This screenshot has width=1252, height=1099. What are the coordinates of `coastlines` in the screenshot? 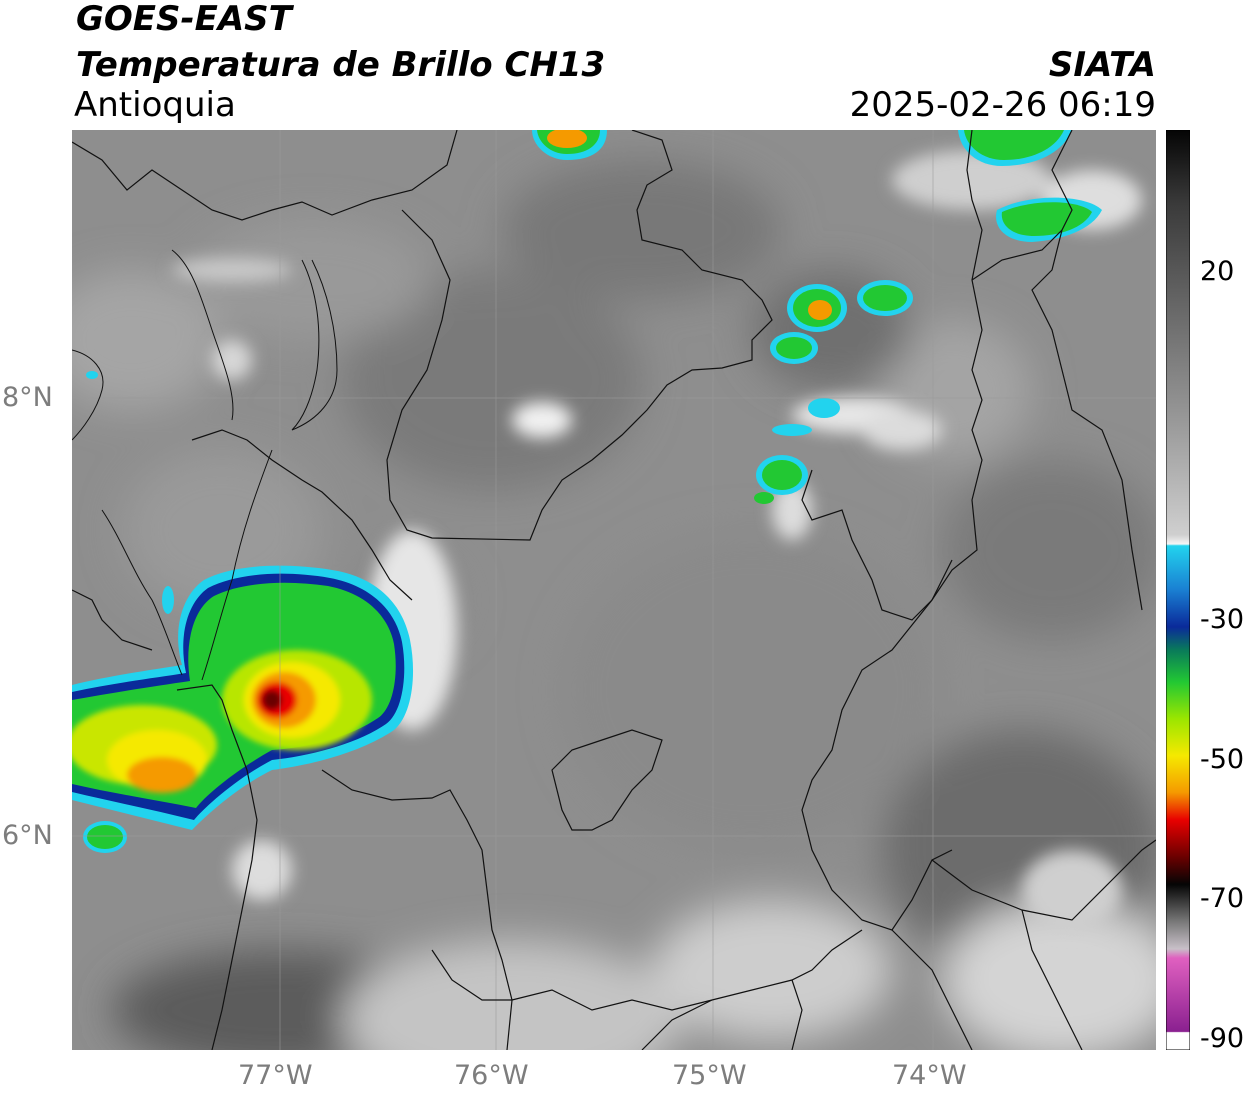 It's located at (205, 465).